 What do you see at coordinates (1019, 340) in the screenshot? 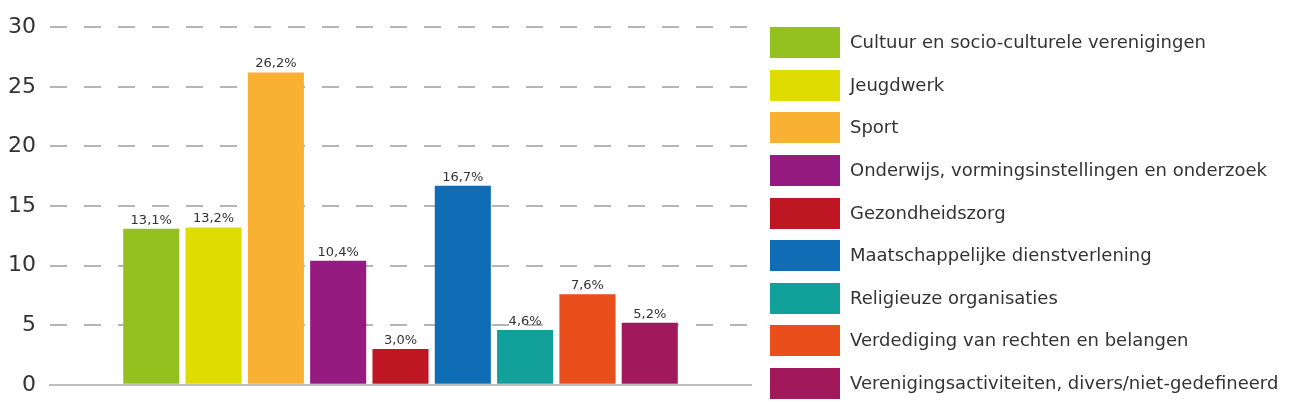
I see `legend-label: Verdediging van rechten en belangen` at bounding box center [1019, 340].